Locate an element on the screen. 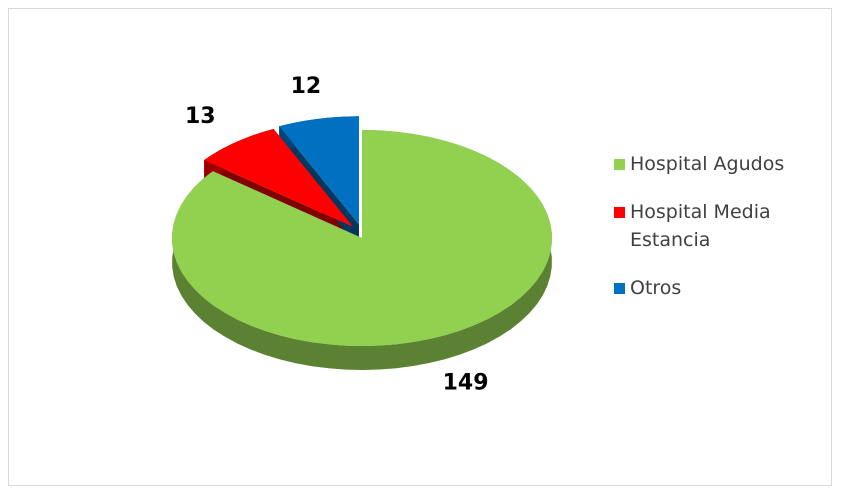 Image resolution: width=842 pixels, height=497 pixels. data-label: 13 is located at coordinates (200, 116).